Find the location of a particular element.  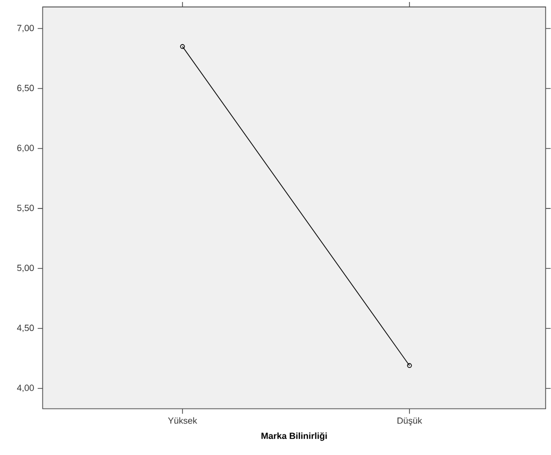

y-tick-label: 7,00 is located at coordinates (25, 28).